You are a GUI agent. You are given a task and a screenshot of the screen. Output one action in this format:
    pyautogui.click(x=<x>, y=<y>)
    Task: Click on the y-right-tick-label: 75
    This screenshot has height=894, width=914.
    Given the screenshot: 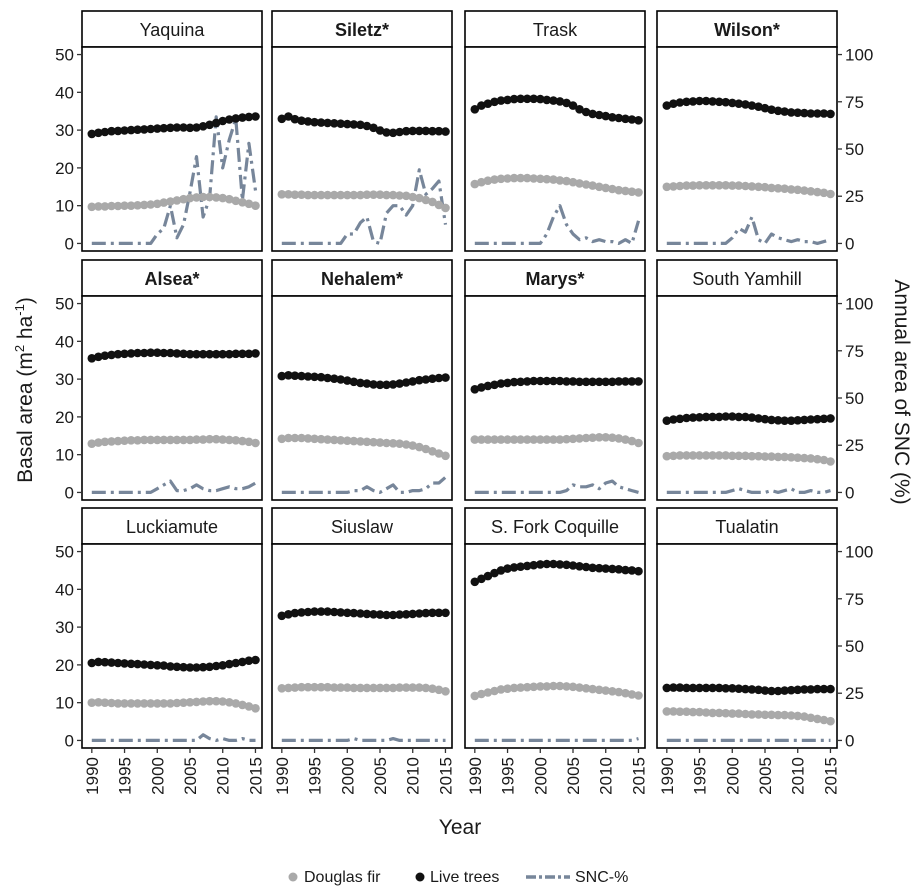 What is the action you would take?
    pyautogui.click(x=854, y=351)
    